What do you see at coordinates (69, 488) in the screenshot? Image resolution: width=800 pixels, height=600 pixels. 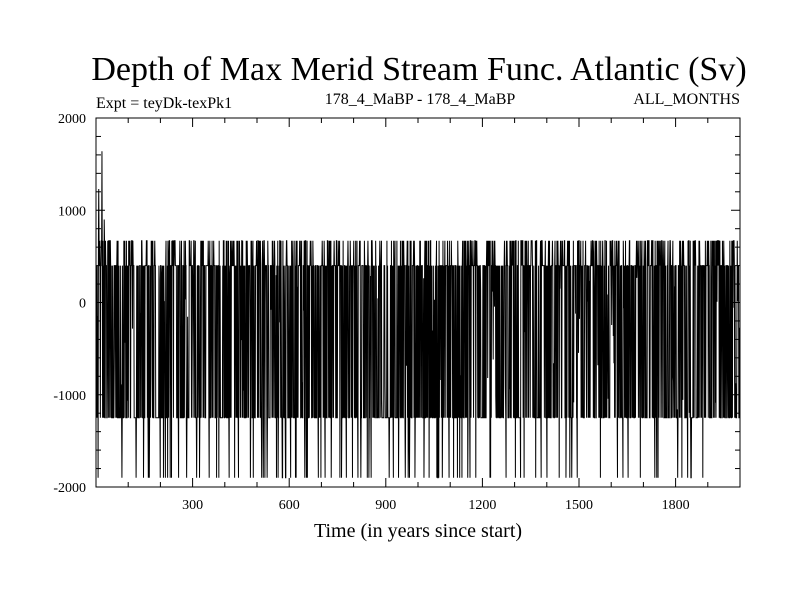 I see `y-tick-label: -2000` at bounding box center [69, 488].